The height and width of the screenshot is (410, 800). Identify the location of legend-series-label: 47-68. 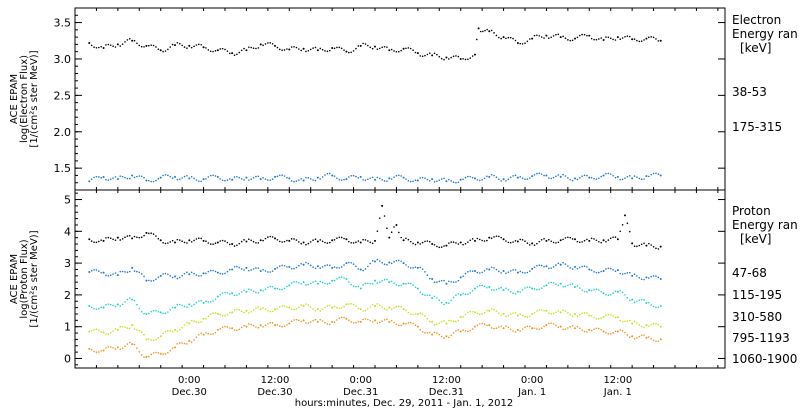
(749, 273).